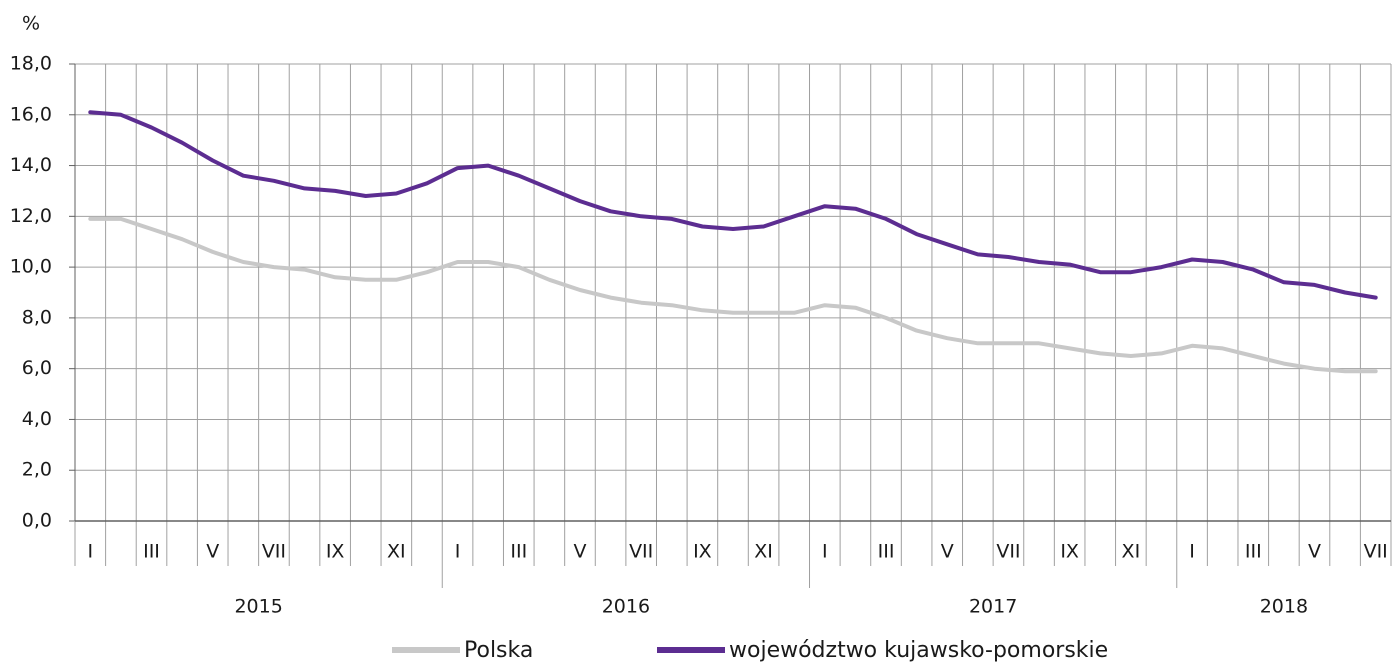 The width and height of the screenshot is (1394, 662). I want to click on y-tick-label: 8,0, so click(37, 317).